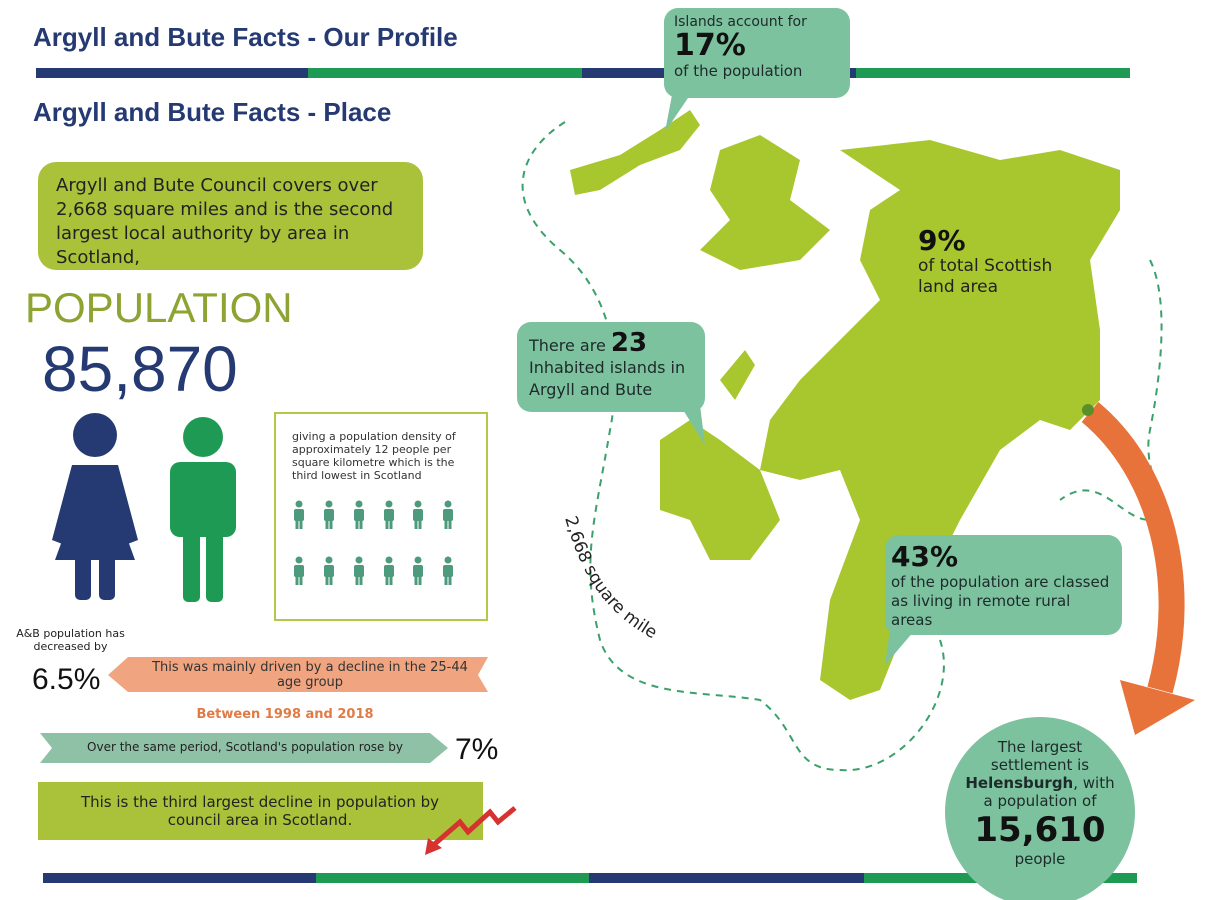 The height and width of the screenshot is (900, 1208). I want to click on islands-count-lead: There are, so click(567, 345).